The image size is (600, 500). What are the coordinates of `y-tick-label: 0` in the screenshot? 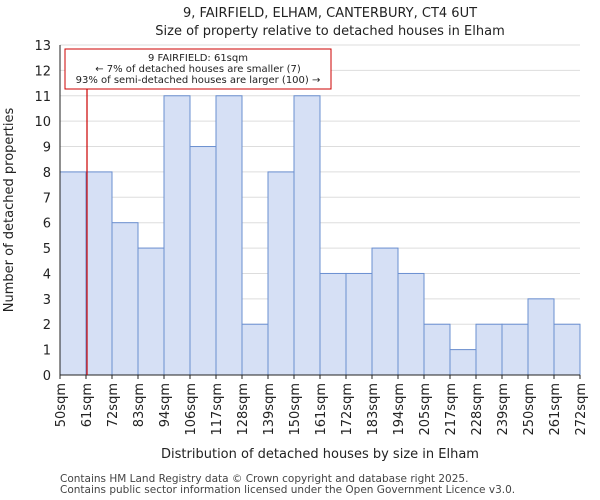 It's located at (47, 376).